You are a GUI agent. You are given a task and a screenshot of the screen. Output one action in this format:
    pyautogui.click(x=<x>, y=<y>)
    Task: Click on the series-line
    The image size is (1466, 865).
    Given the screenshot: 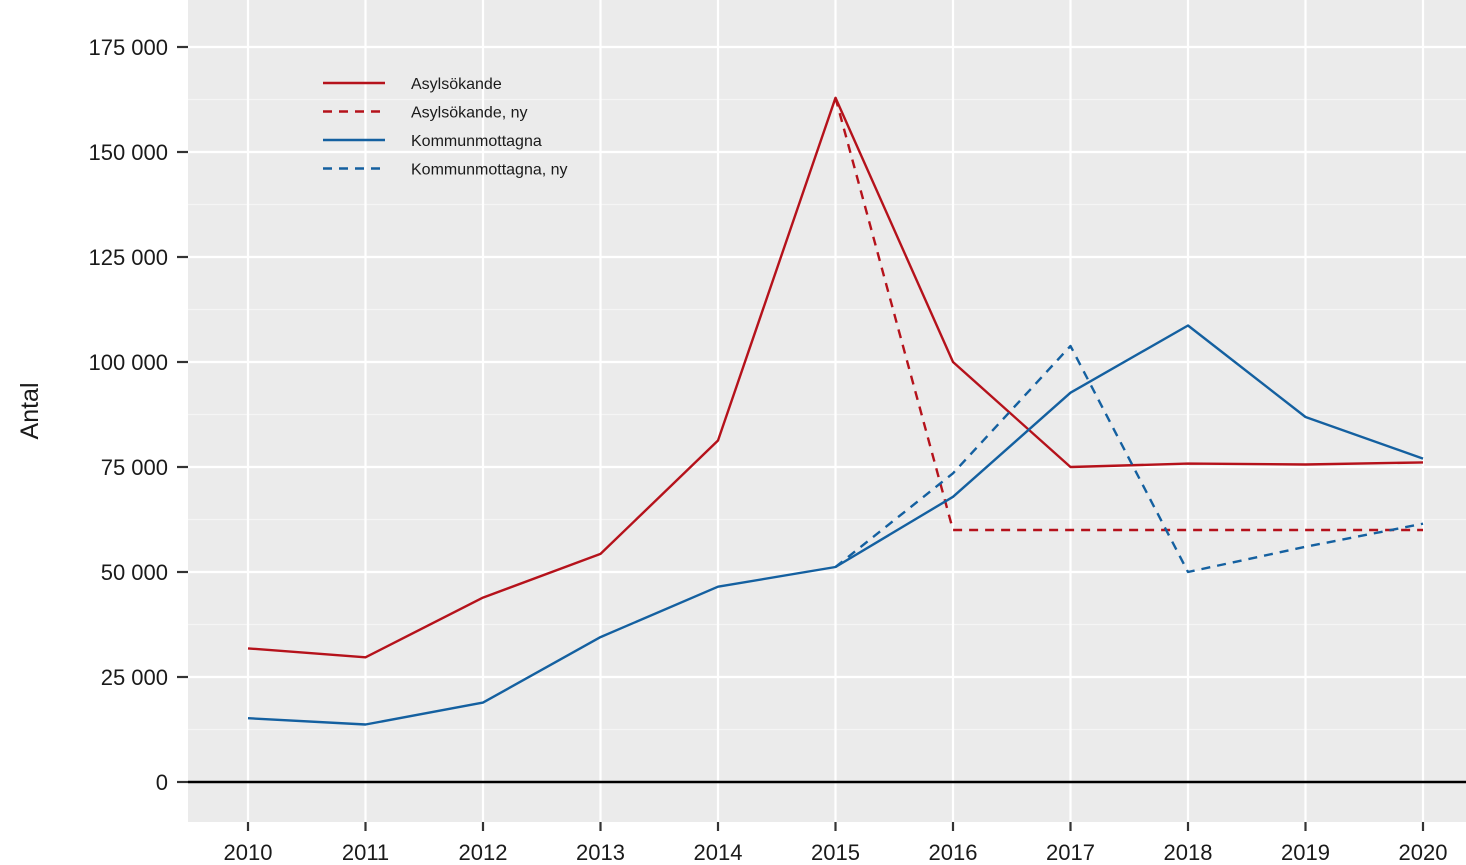 What is the action you would take?
    pyautogui.click(x=1129, y=459)
    